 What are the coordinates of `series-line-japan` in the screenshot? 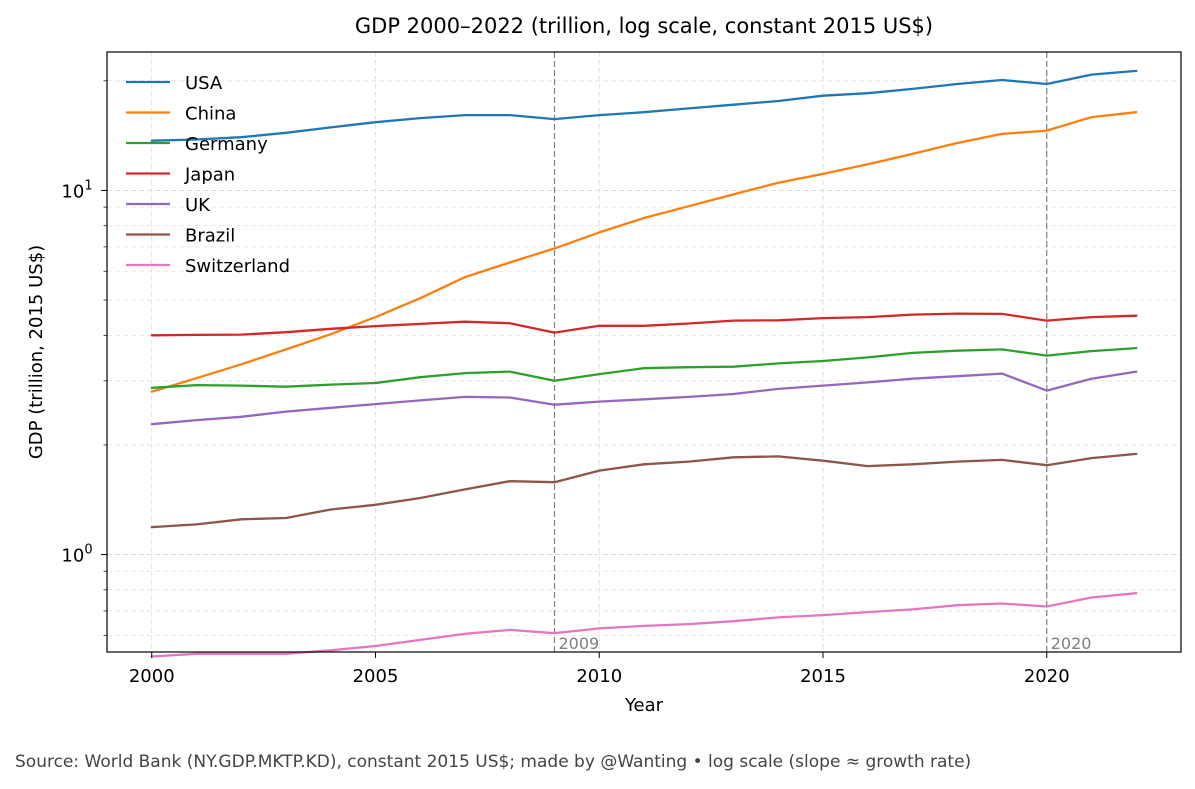 It's located at (644, 324).